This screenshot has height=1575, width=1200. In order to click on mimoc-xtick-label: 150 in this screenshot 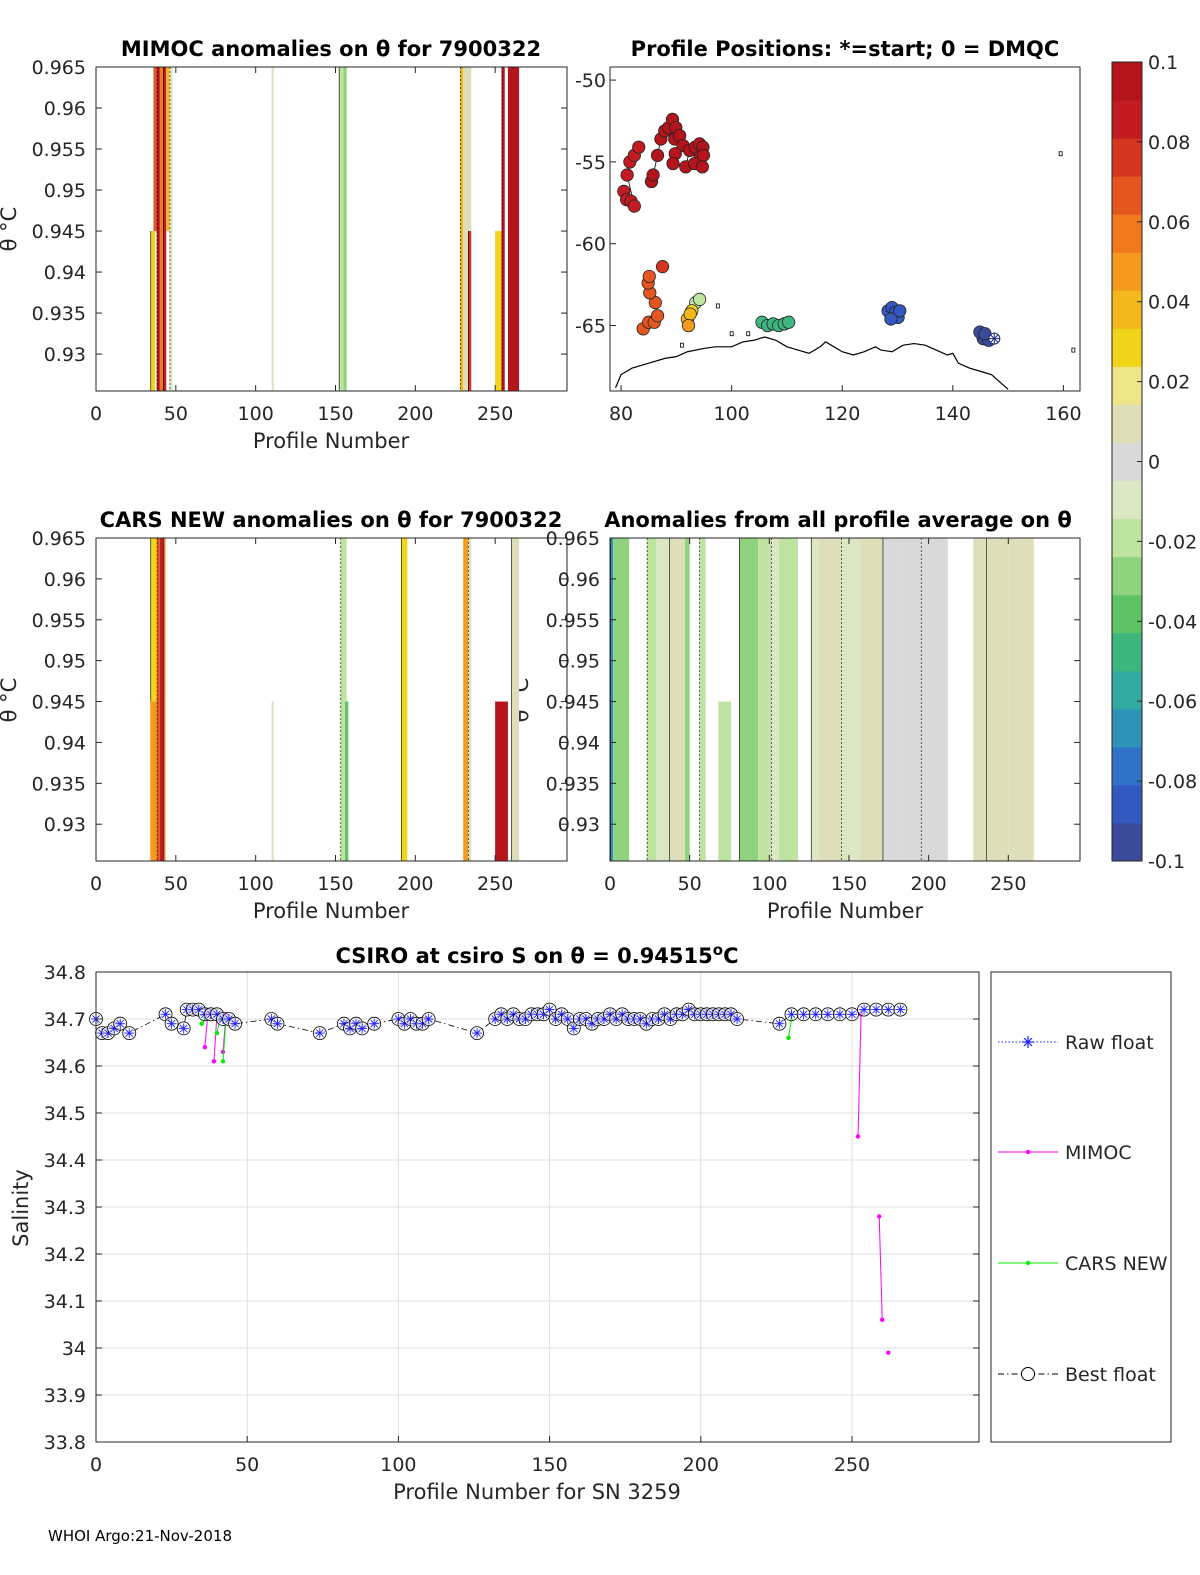, I will do `click(335, 414)`.